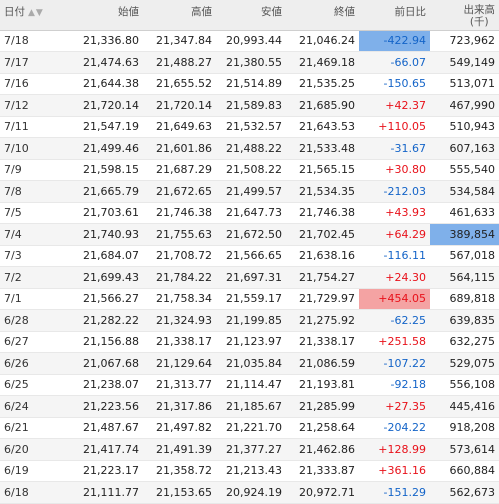 This screenshot has width=499, height=504. Describe the element at coordinates (464, 170) in the screenshot. I see `cell-volume: 555,540` at that location.